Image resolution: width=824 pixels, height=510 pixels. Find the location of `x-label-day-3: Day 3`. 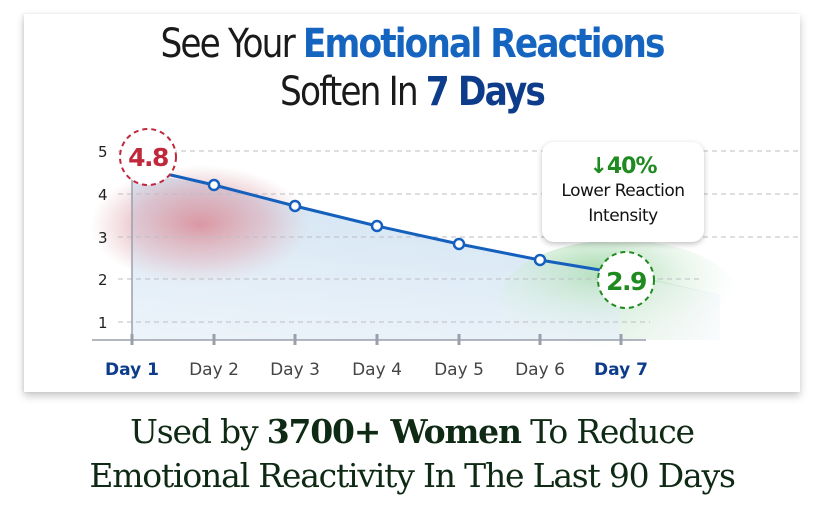

x-label-day-3: Day 3 is located at coordinates (295, 370).